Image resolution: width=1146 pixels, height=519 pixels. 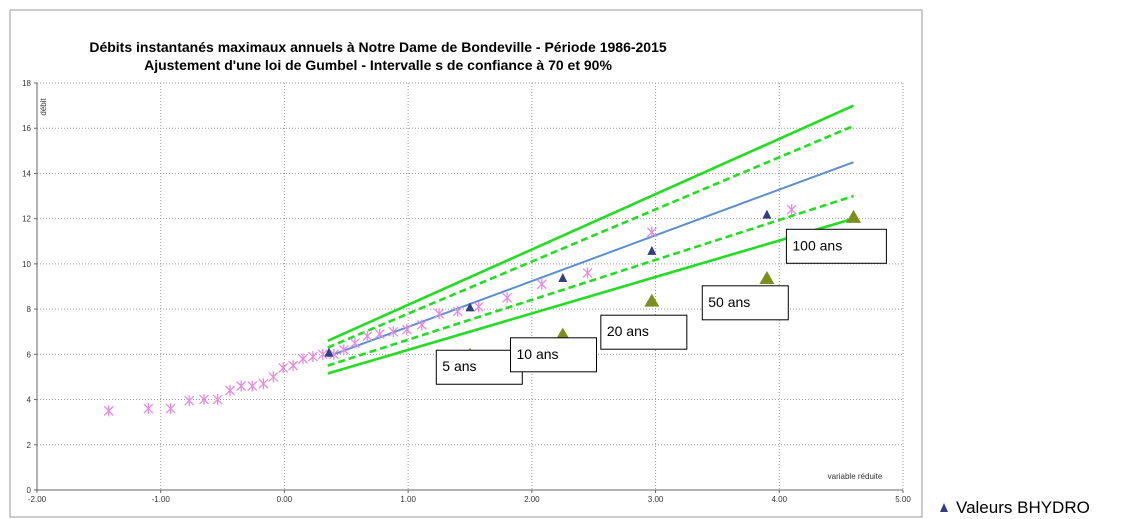 I want to click on ci90_lower-line, so click(x=590, y=296).